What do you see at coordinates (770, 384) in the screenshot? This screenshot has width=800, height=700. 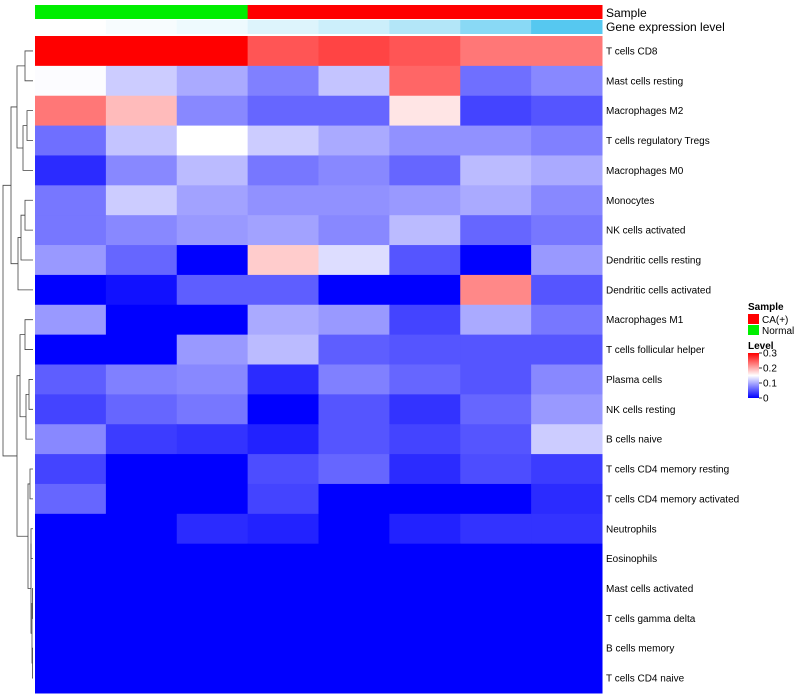 I see `legend-tick-label: 0.1` at bounding box center [770, 384].